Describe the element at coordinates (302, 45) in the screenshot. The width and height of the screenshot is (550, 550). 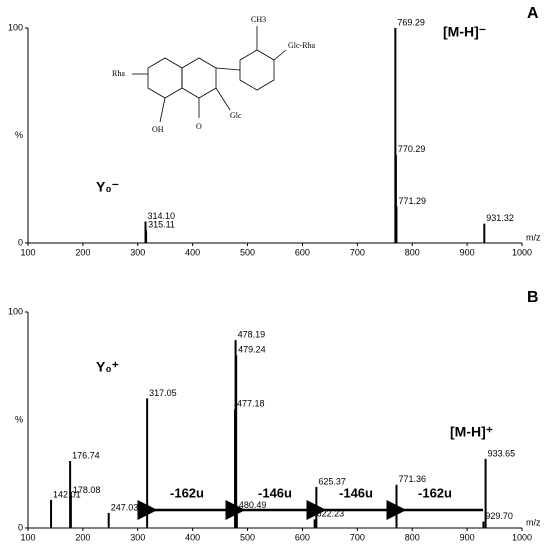
I see `structure-label: Glc-Rha` at that location.